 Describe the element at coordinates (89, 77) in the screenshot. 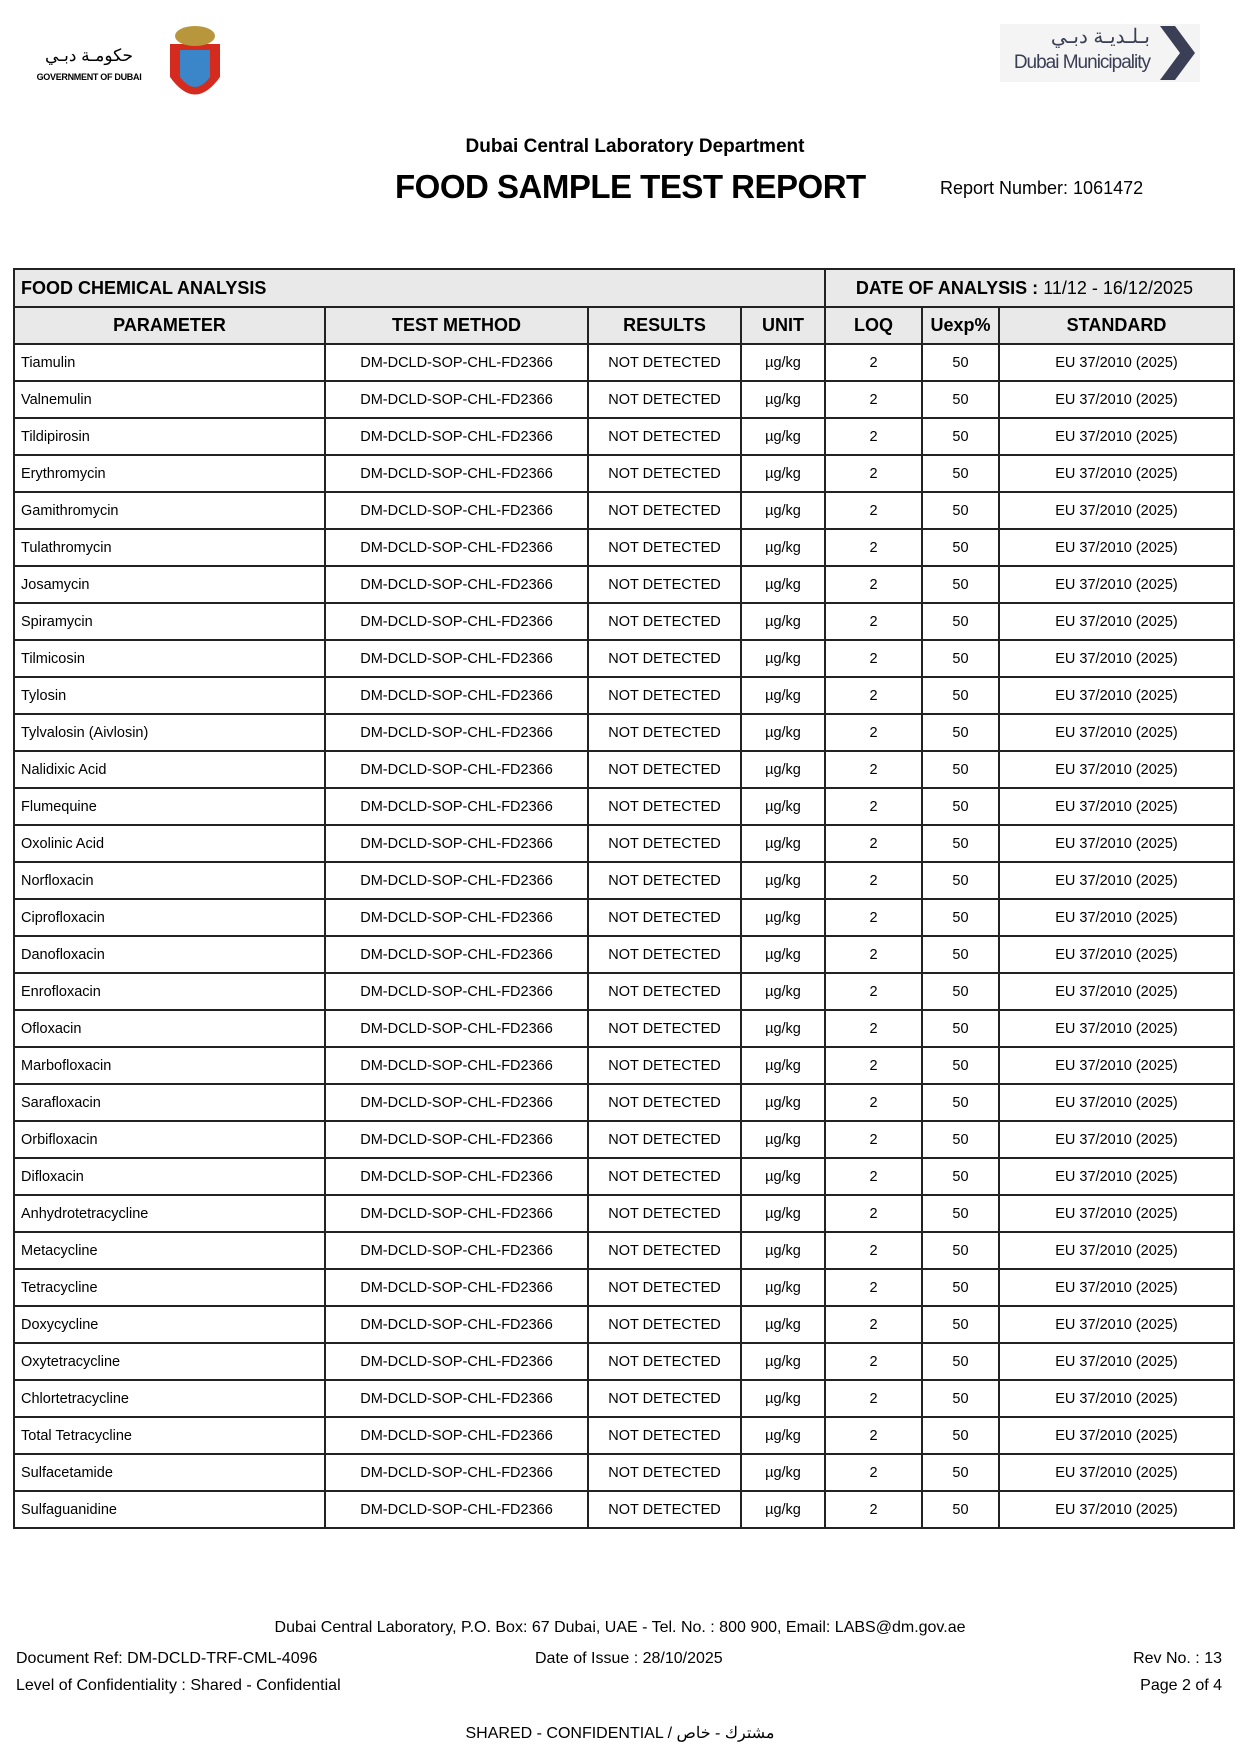

I see `gov-logo-english: GOVERNMENT OF DUBAI` at that location.